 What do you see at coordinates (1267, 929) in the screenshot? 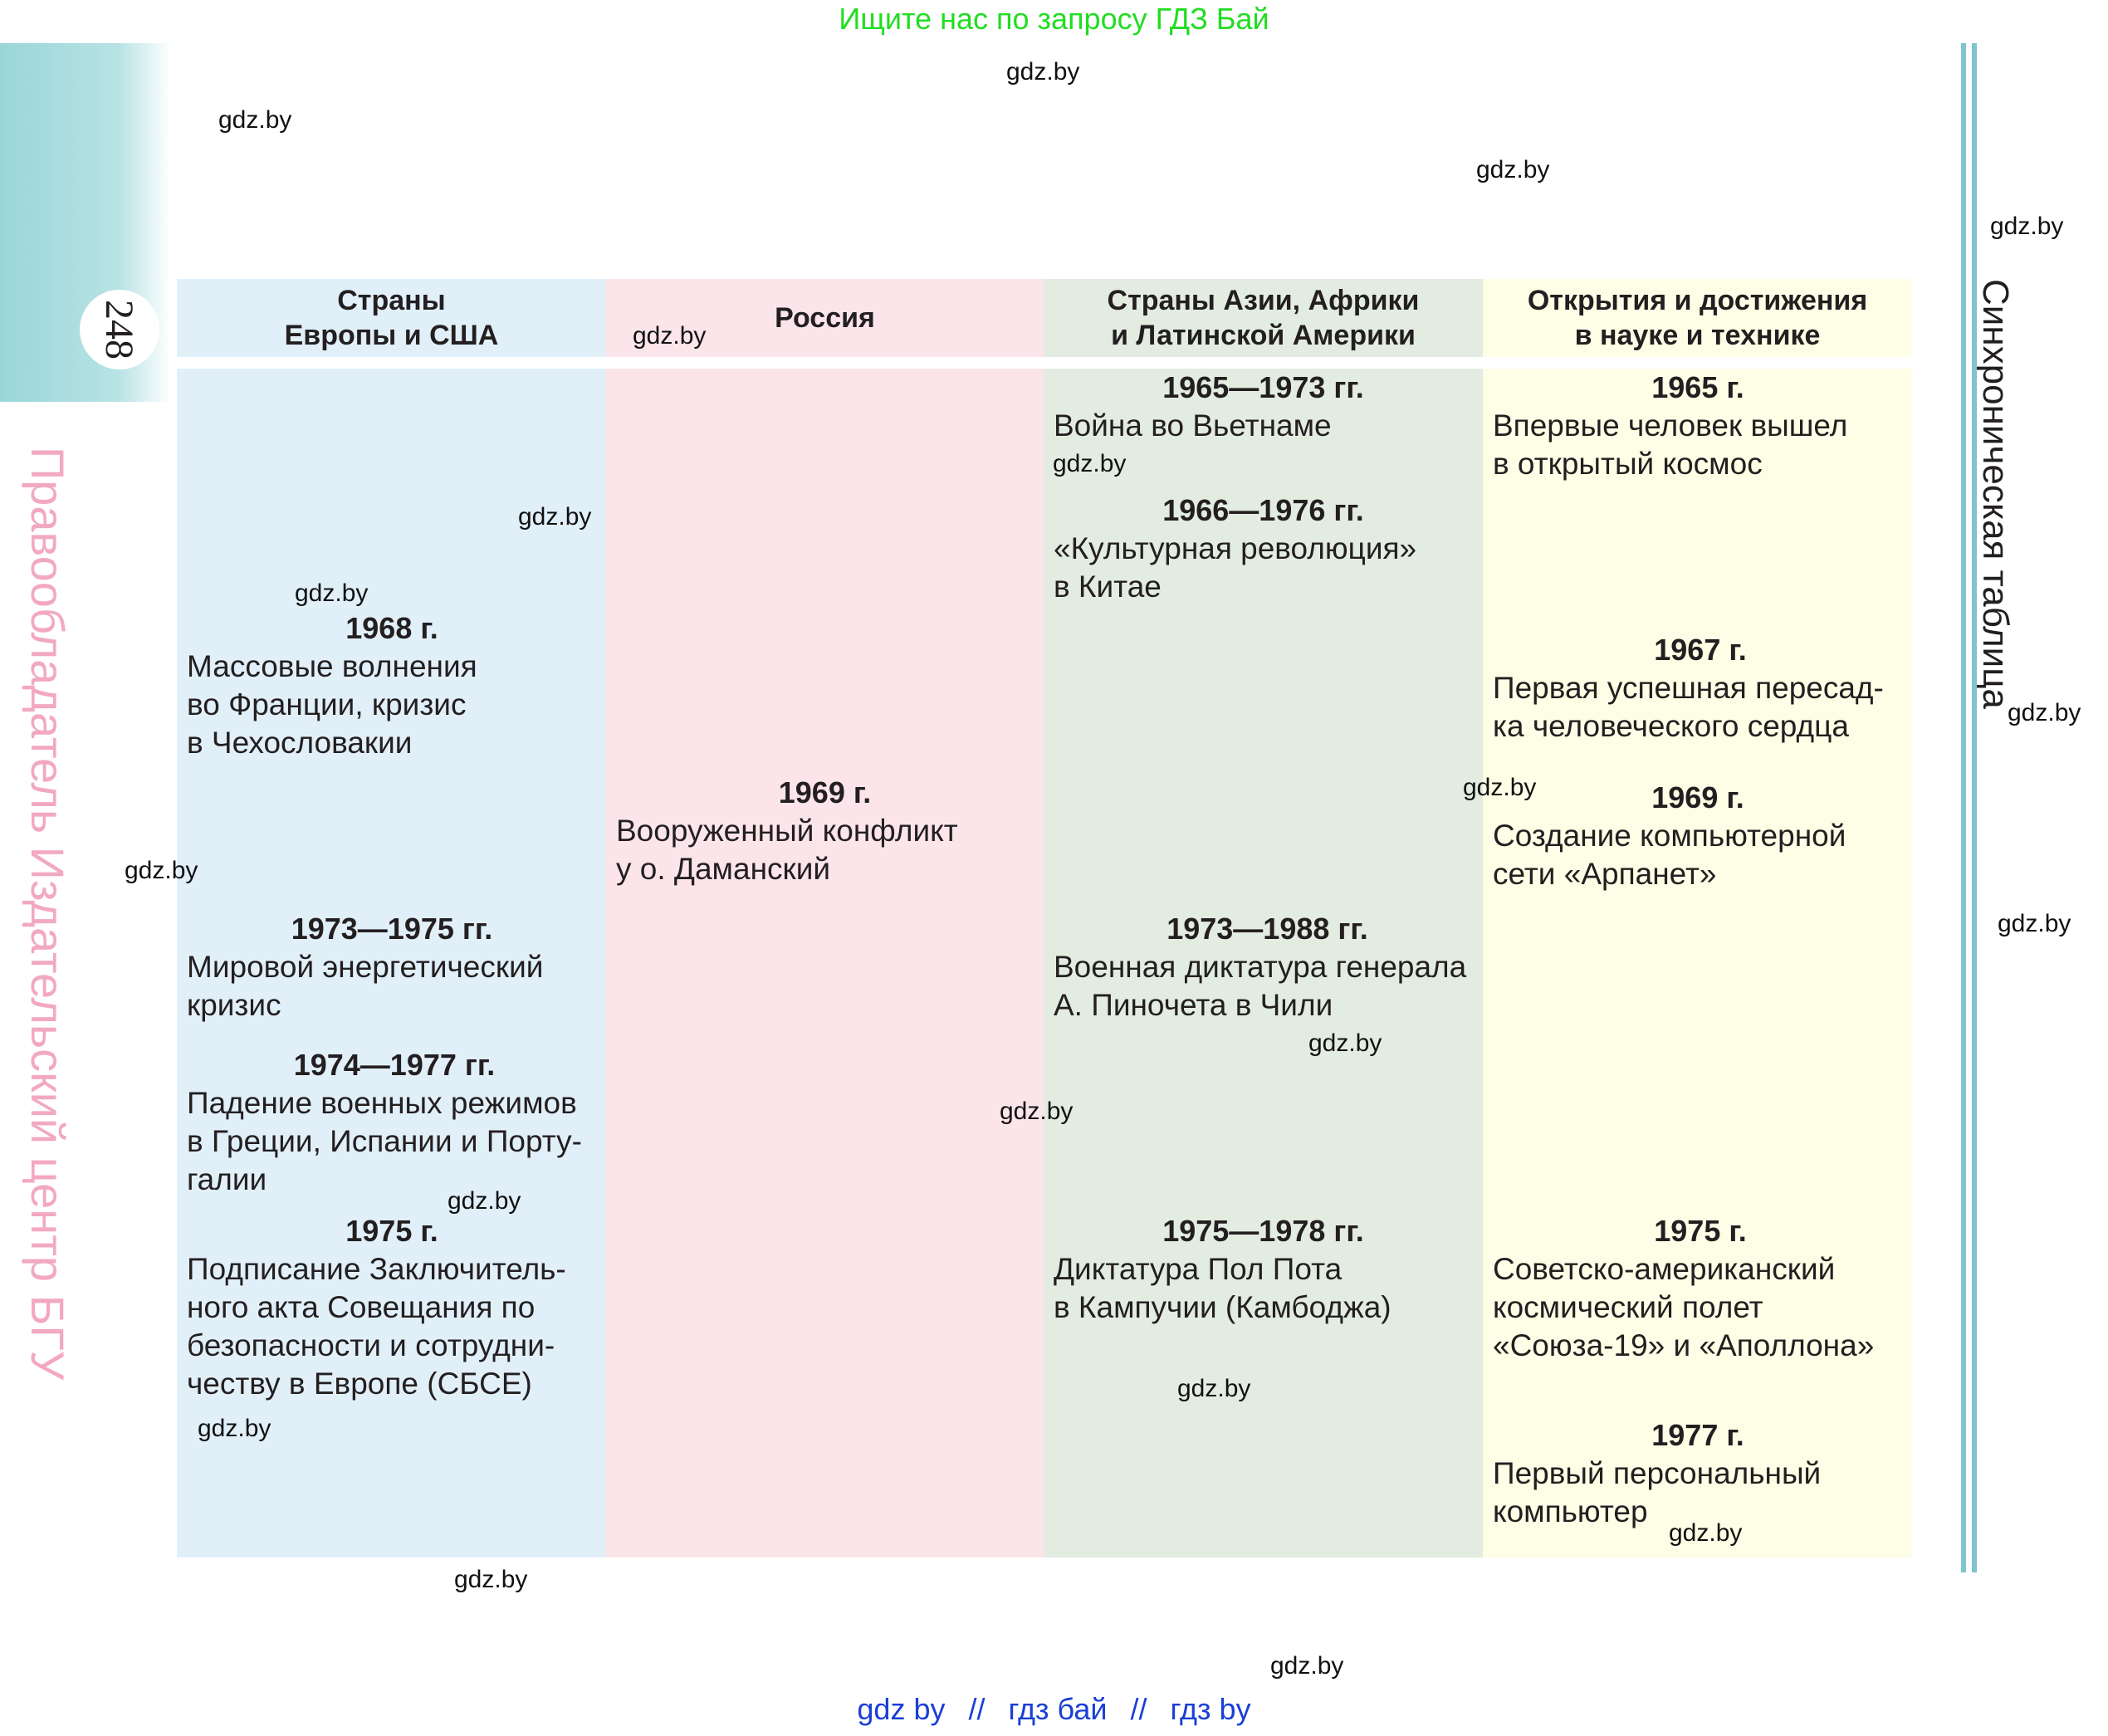
I see `event-year: 1973—1988 гг.` at bounding box center [1267, 929].